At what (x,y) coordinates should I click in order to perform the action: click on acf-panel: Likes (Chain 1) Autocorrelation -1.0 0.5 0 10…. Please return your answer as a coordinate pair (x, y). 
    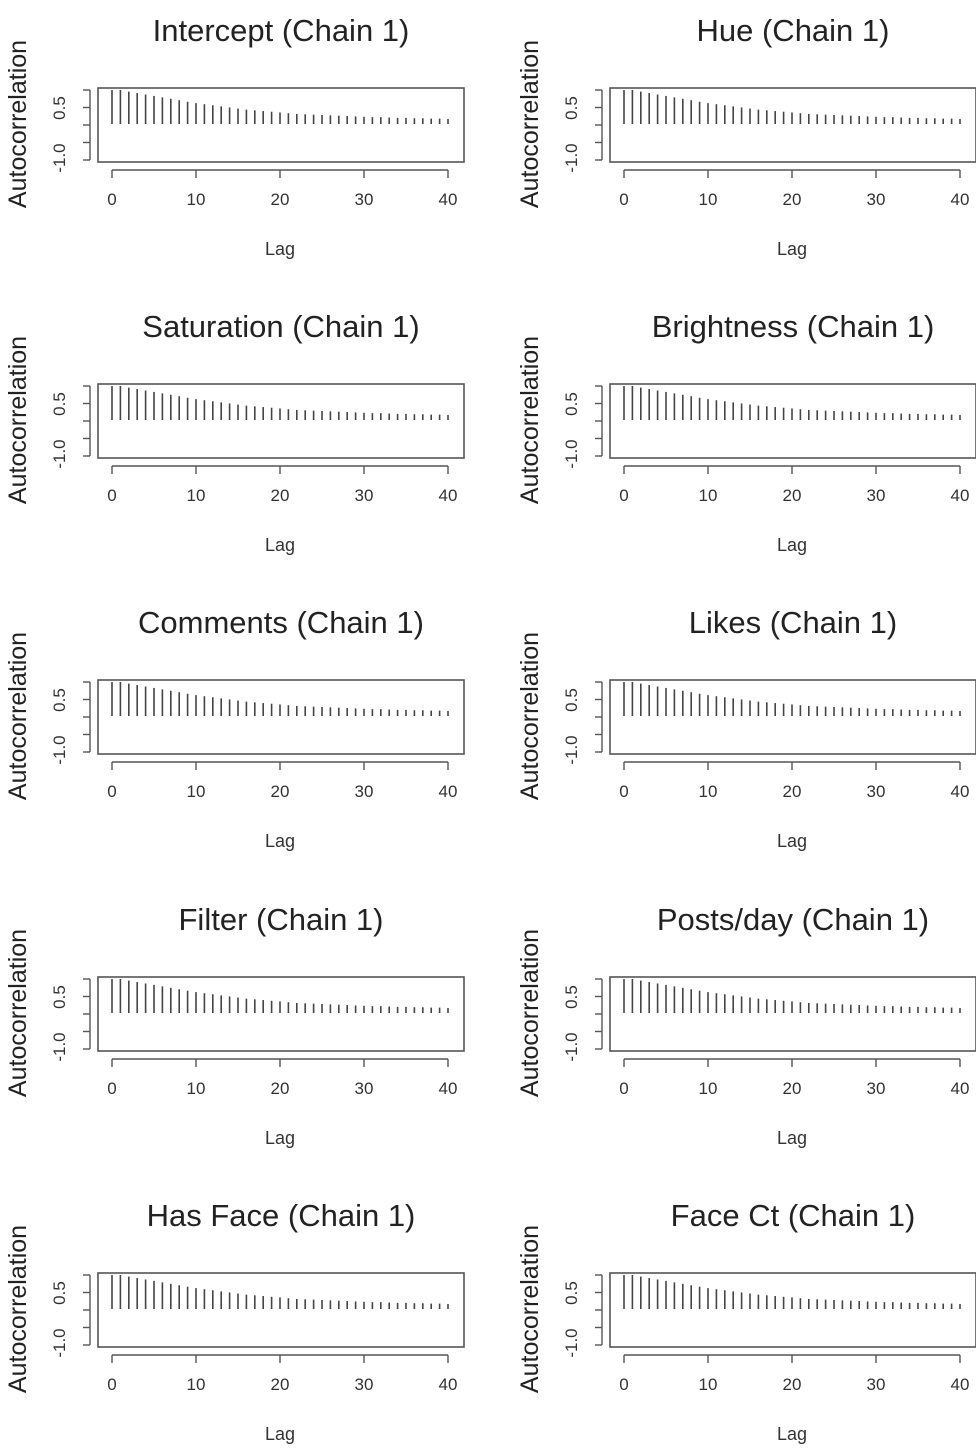
    Looking at the image, I should click on (746, 728).